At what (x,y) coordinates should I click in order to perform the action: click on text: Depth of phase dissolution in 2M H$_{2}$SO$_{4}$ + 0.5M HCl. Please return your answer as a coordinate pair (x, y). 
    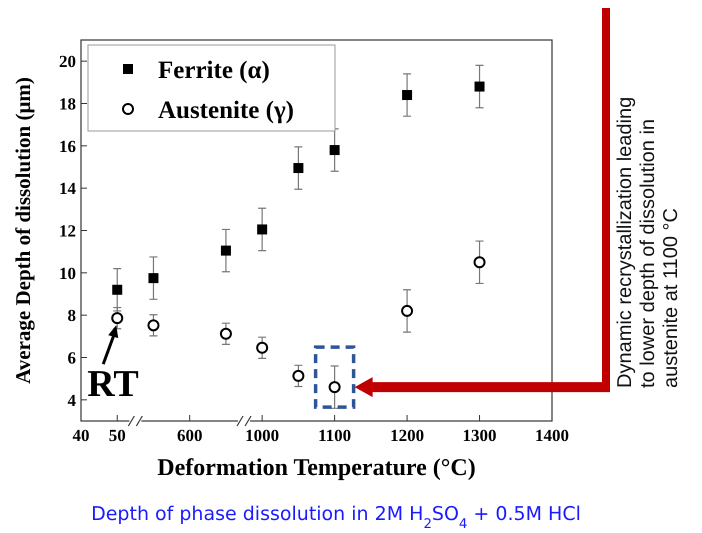
    Looking at the image, I should click on (336, 517).